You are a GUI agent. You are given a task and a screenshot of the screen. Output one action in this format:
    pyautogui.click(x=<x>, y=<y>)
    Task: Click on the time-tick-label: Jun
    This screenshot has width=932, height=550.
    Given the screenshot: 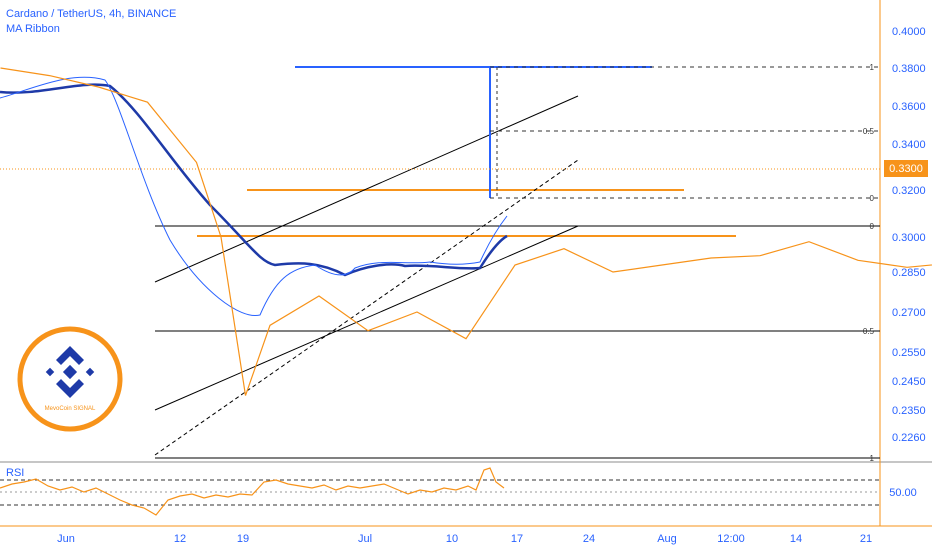 What is the action you would take?
    pyautogui.click(x=66, y=539)
    